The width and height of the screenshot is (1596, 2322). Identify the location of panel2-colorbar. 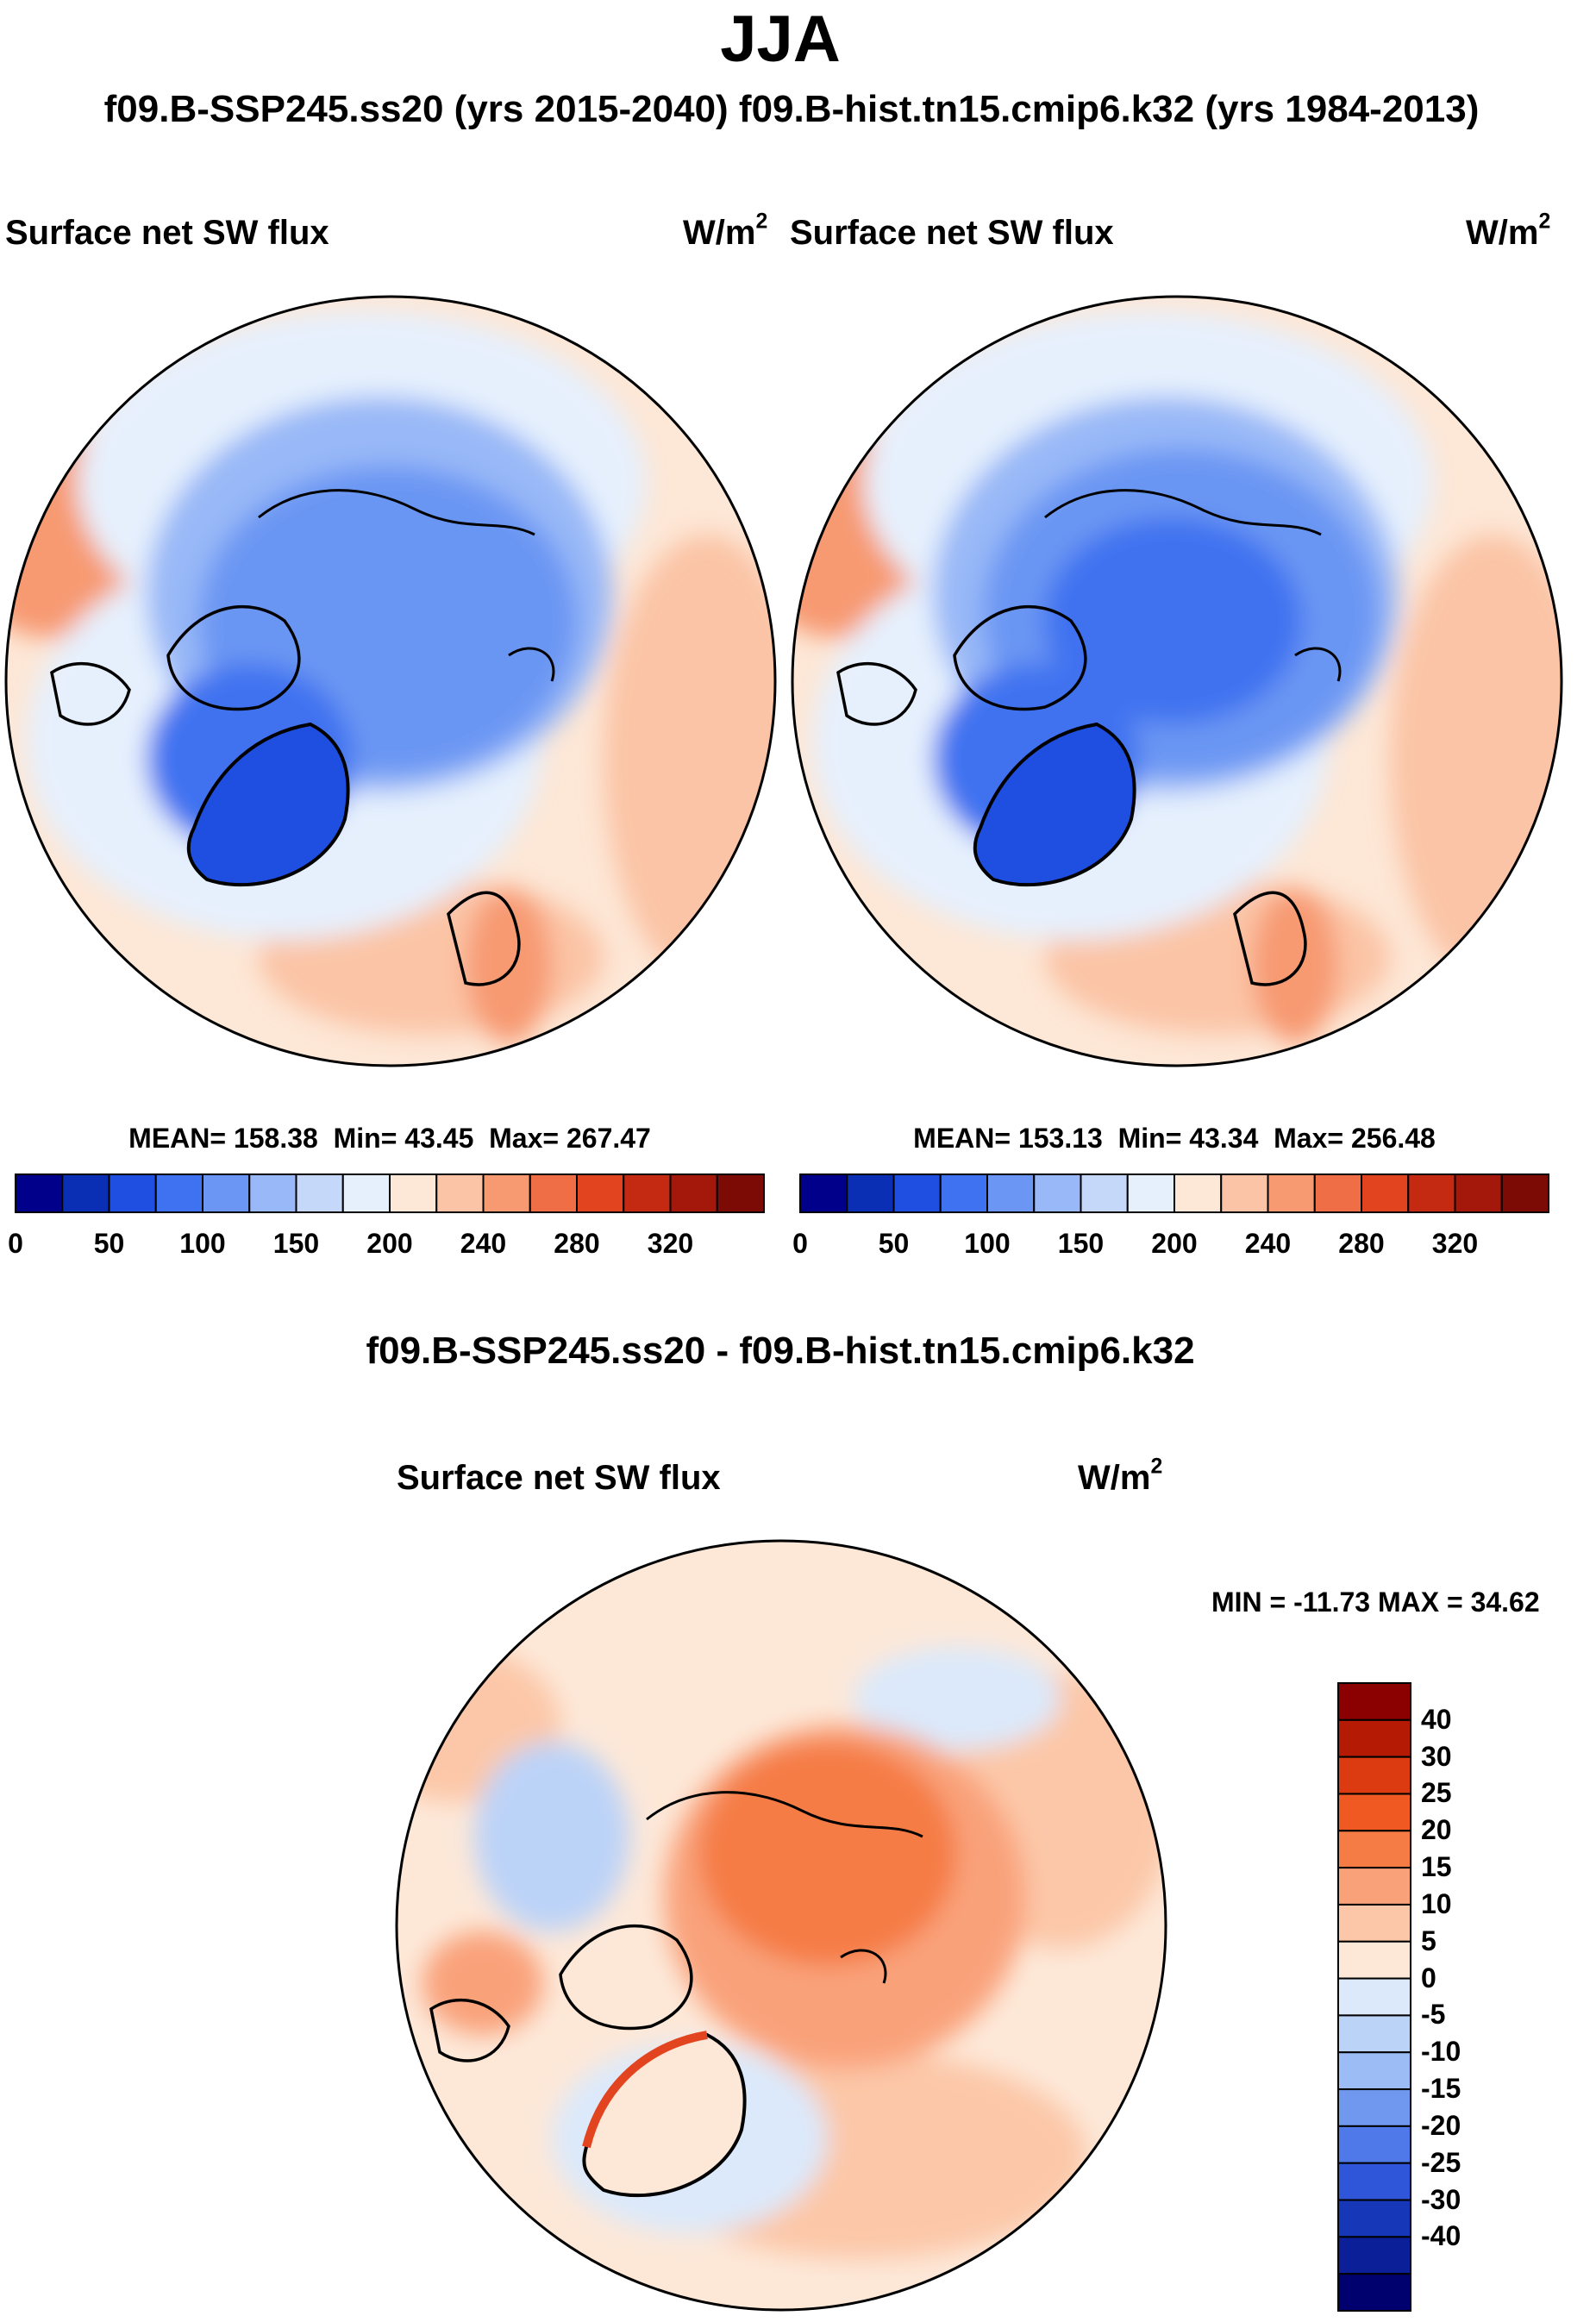
(1174, 1193).